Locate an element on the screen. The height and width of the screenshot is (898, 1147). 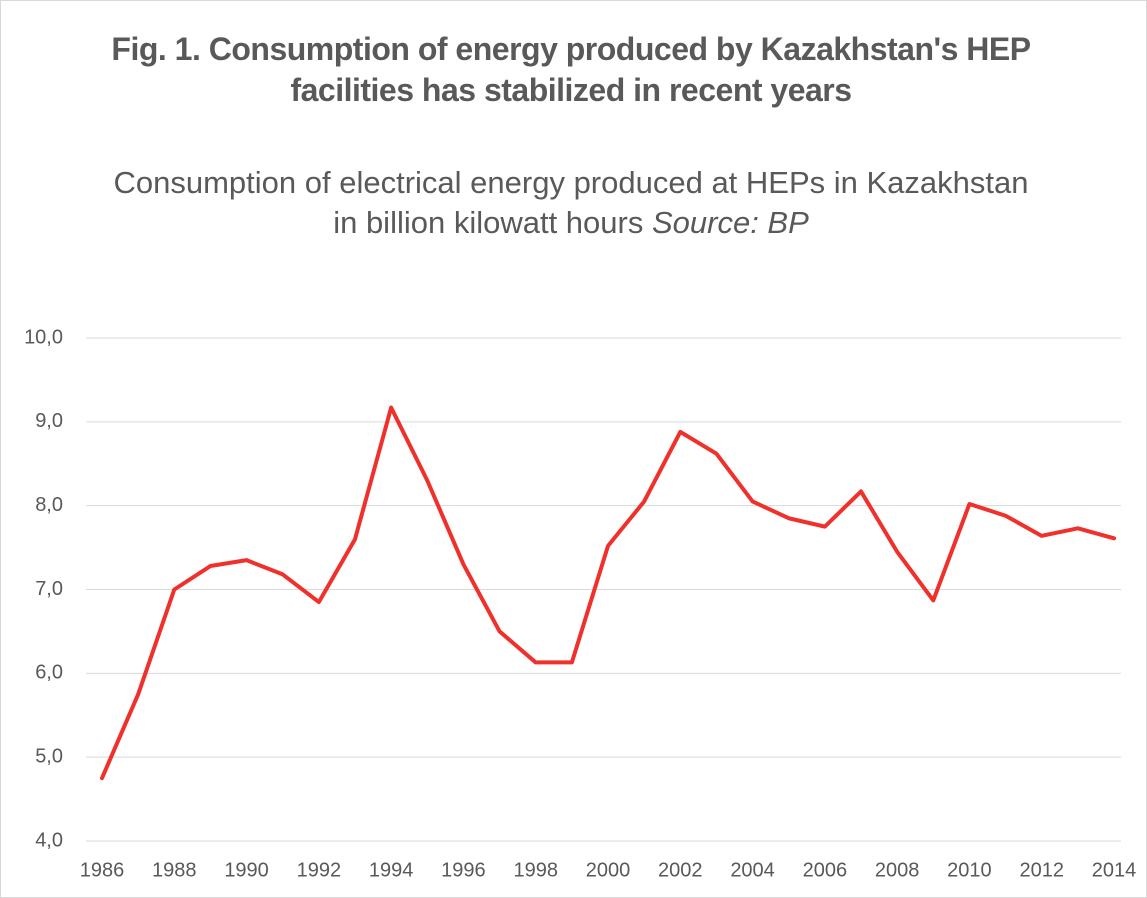
y-tick-label: 4,0 is located at coordinates (49, 840).